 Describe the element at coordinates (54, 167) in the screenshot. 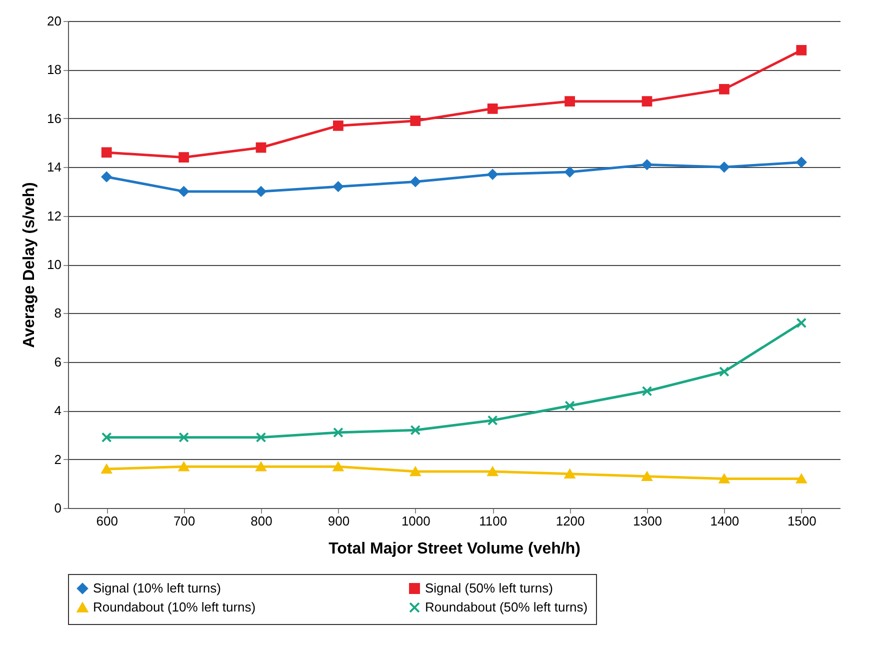

I see `y-tick-label: 14` at that location.